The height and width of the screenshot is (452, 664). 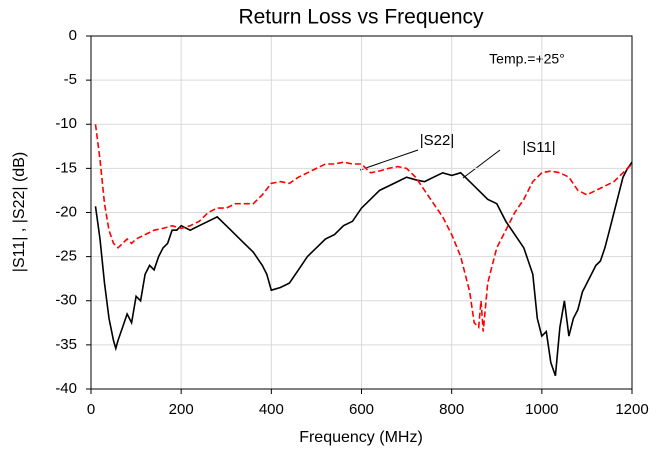 I want to click on y-tick-label: -30, so click(x=66, y=300).